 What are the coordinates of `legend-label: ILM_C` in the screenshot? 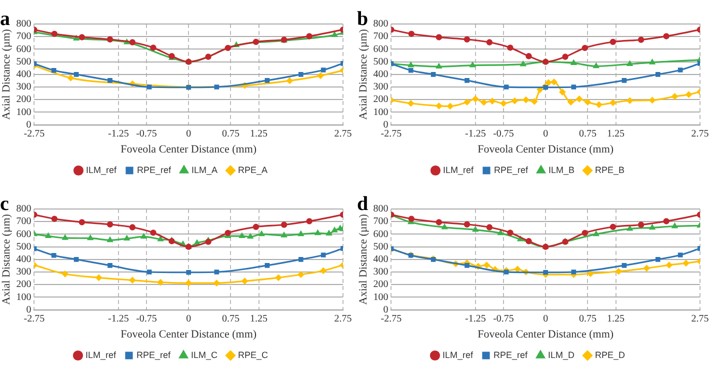 It's located at (204, 355).